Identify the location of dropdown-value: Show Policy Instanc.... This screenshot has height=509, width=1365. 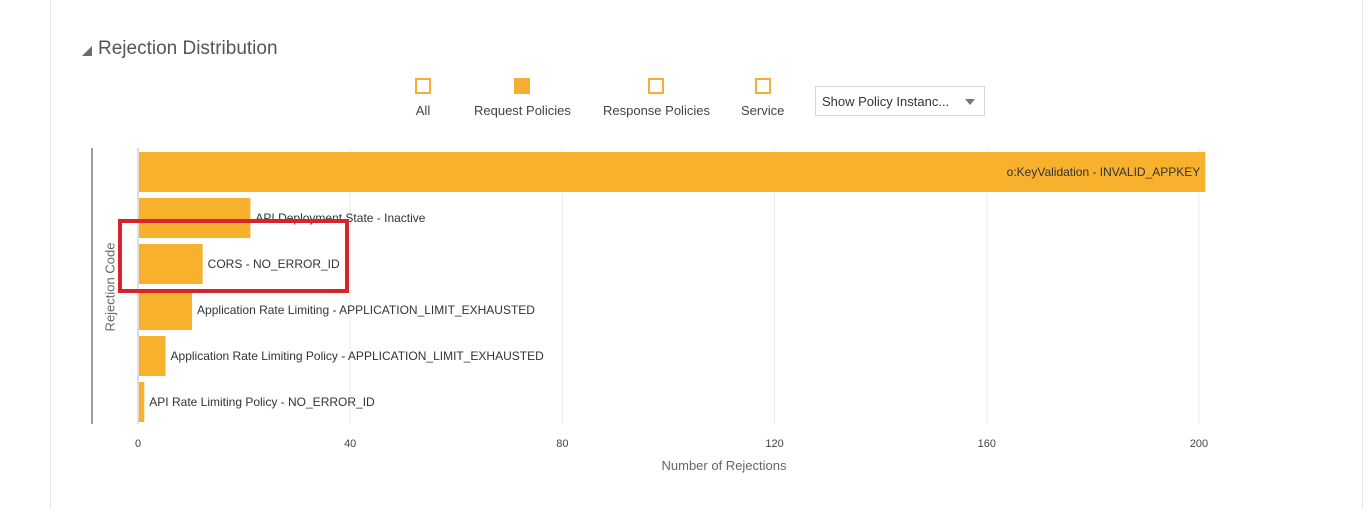
(886, 101).